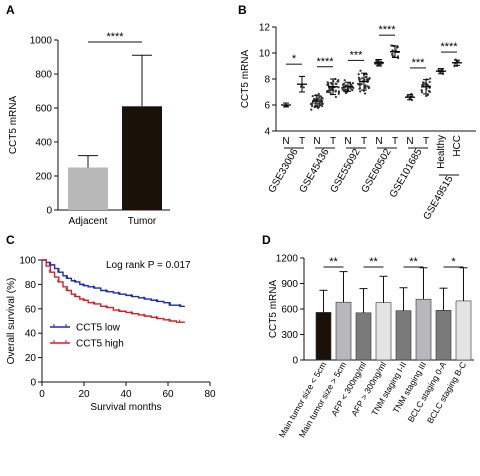 The height and width of the screenshot is (476, 480). What do you see at coordinates (148, 265) in the screenshot?
I see `logrank-annotation: Log rank P = 0.017` at bounding box center [148, 265].